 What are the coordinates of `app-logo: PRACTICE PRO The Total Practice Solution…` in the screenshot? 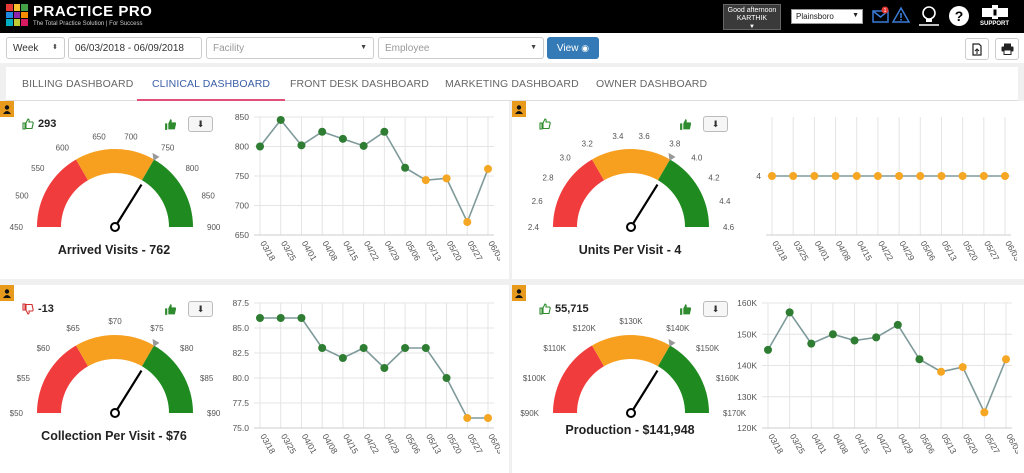 It's located at (79, 16).